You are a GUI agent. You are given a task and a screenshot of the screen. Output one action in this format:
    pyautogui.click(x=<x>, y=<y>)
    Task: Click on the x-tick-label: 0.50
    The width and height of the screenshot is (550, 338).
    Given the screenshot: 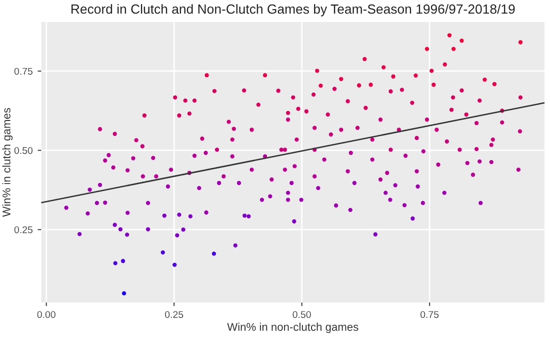 What is the action you would take?
    pyautogui.click(x=301, y=314)
    